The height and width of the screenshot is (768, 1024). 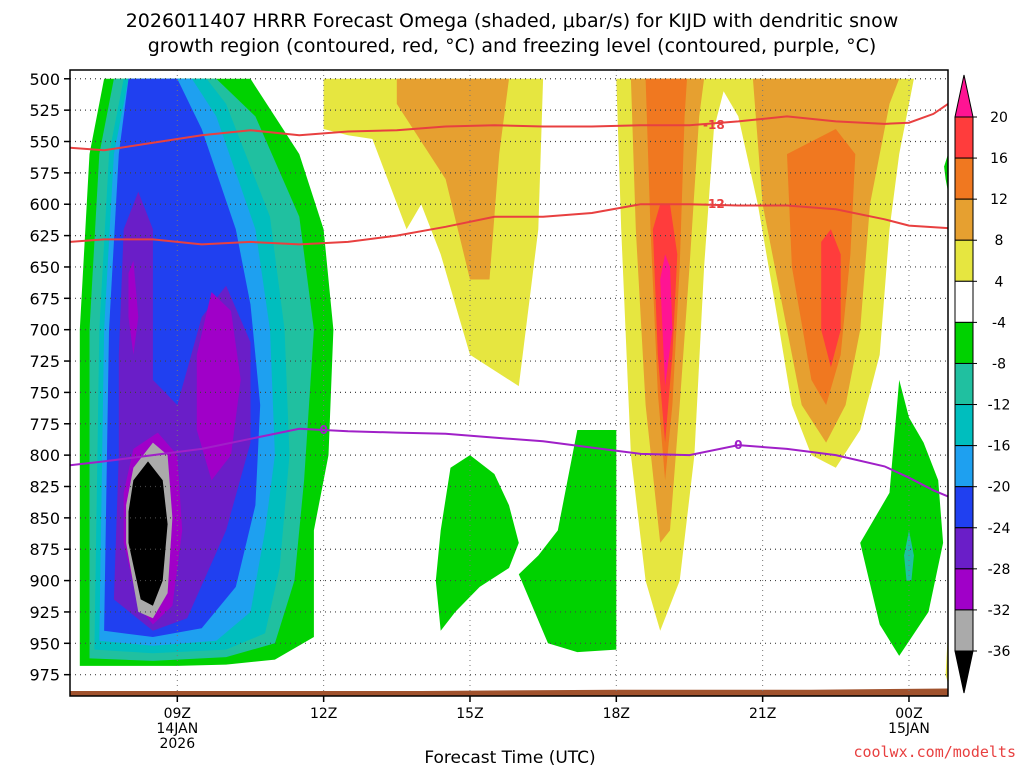 I want to click on colorbar-label-7: -12, so click(x=999, y=406).